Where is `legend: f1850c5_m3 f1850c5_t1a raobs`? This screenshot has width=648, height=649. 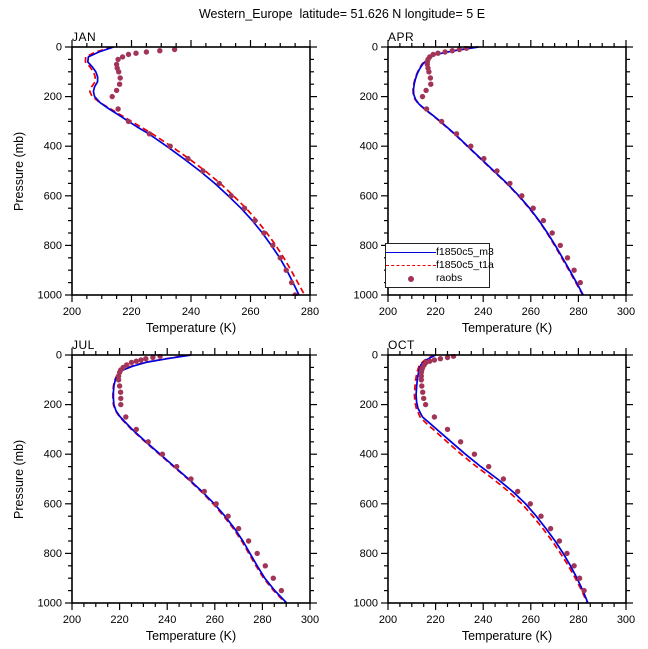
legend: f1850c5_m3 f1850c5_t1a raobs is located at coordinates (439, 265).